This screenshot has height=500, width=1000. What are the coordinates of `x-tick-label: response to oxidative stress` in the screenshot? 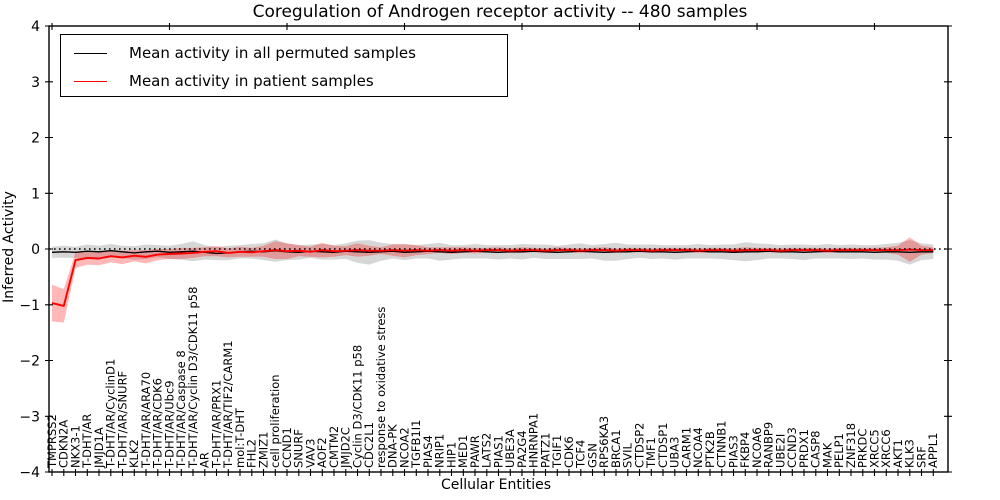 It's located at (381, 387).